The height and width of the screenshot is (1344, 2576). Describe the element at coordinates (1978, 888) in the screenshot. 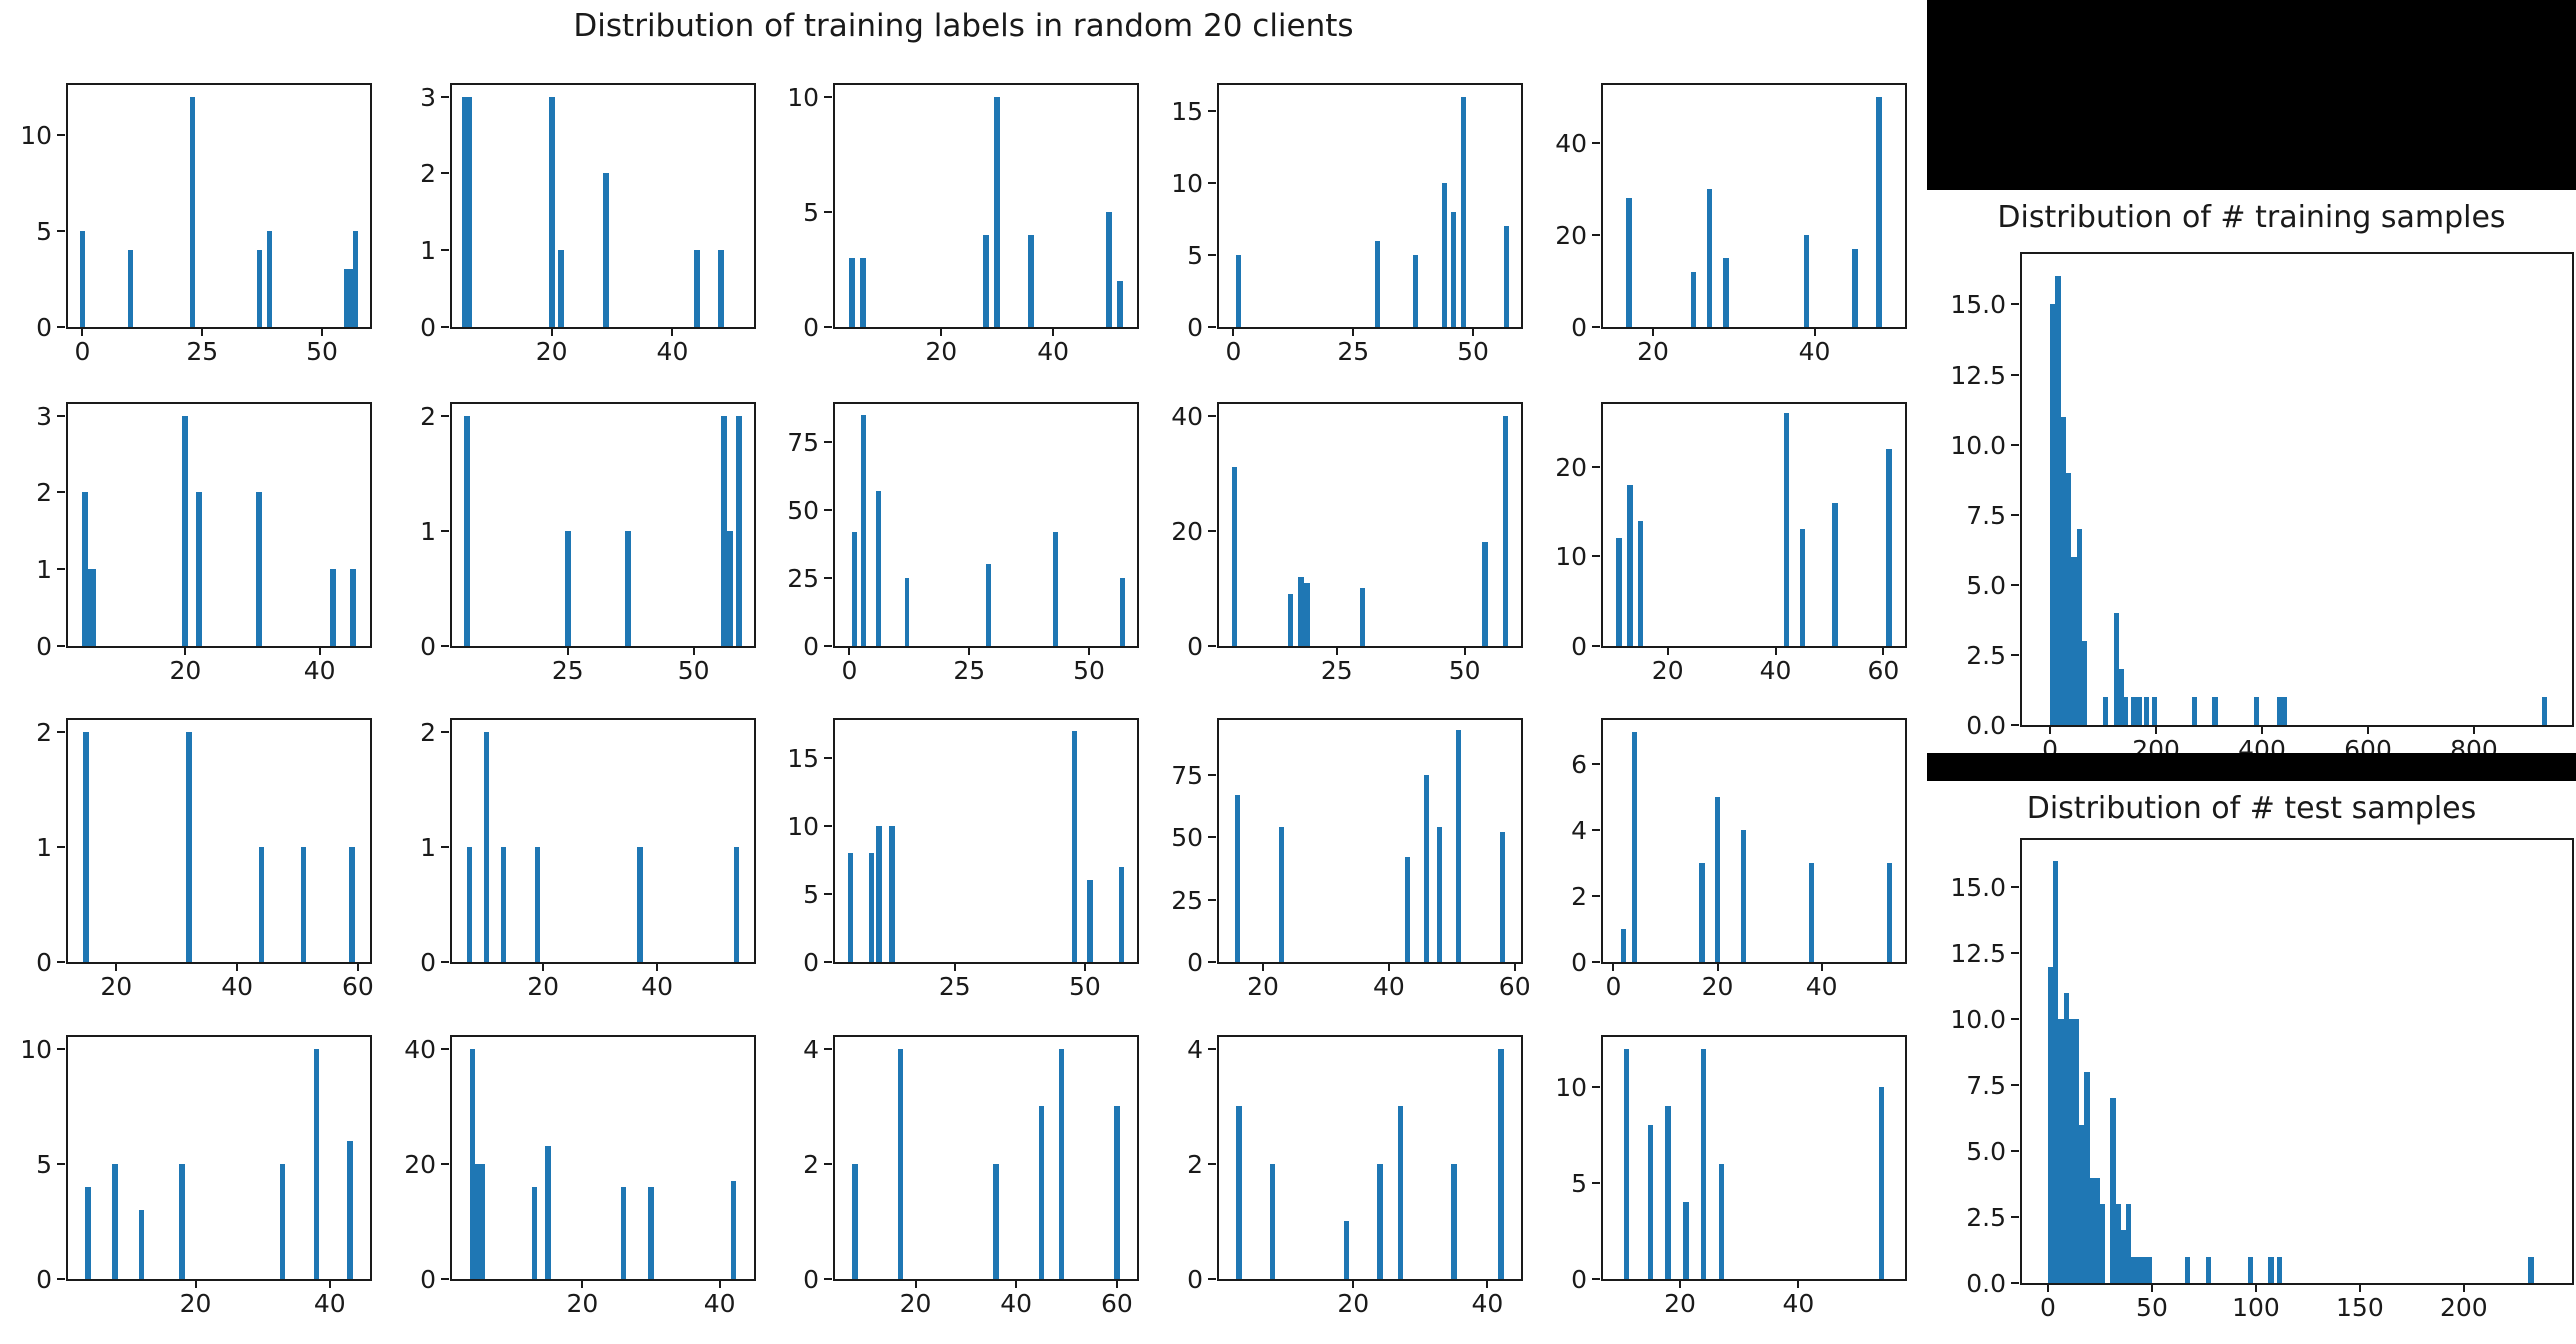

I see `y-tick-label: 15.0` at that location.